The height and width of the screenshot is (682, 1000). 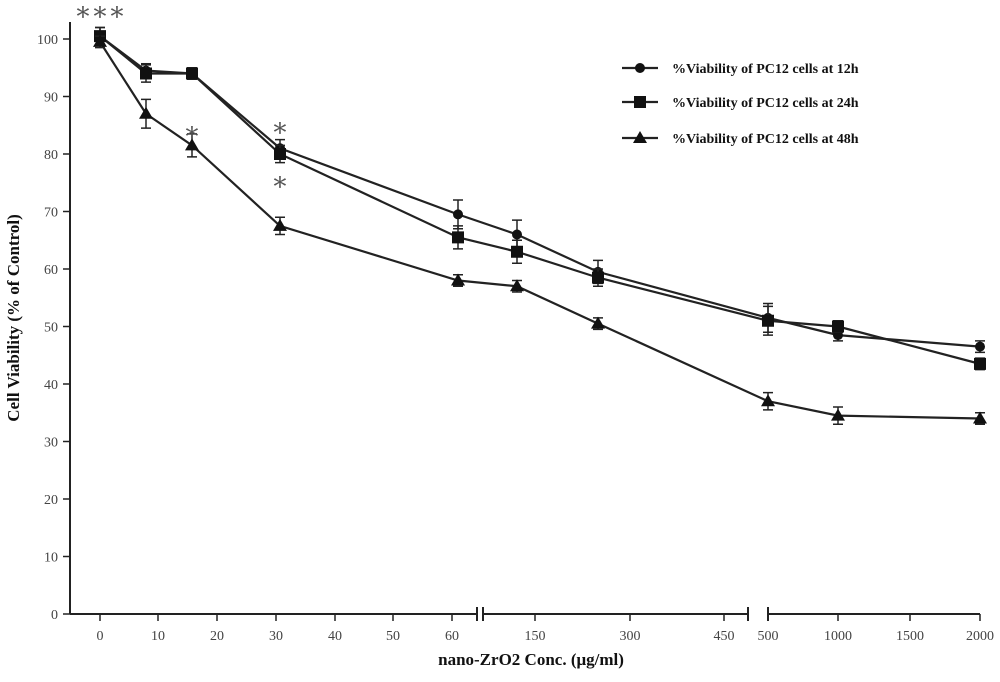 I want to click on x-tick-label: 1000, so click(x=838, y=636).